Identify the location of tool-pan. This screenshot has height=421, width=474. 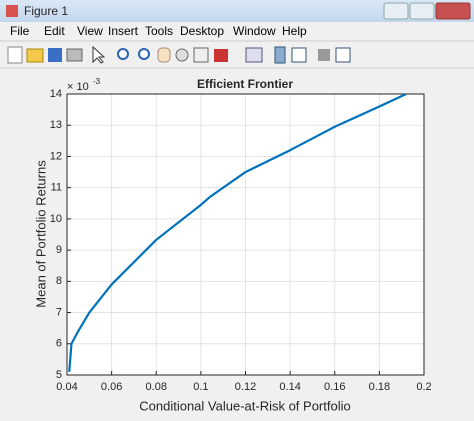
(164, 55).